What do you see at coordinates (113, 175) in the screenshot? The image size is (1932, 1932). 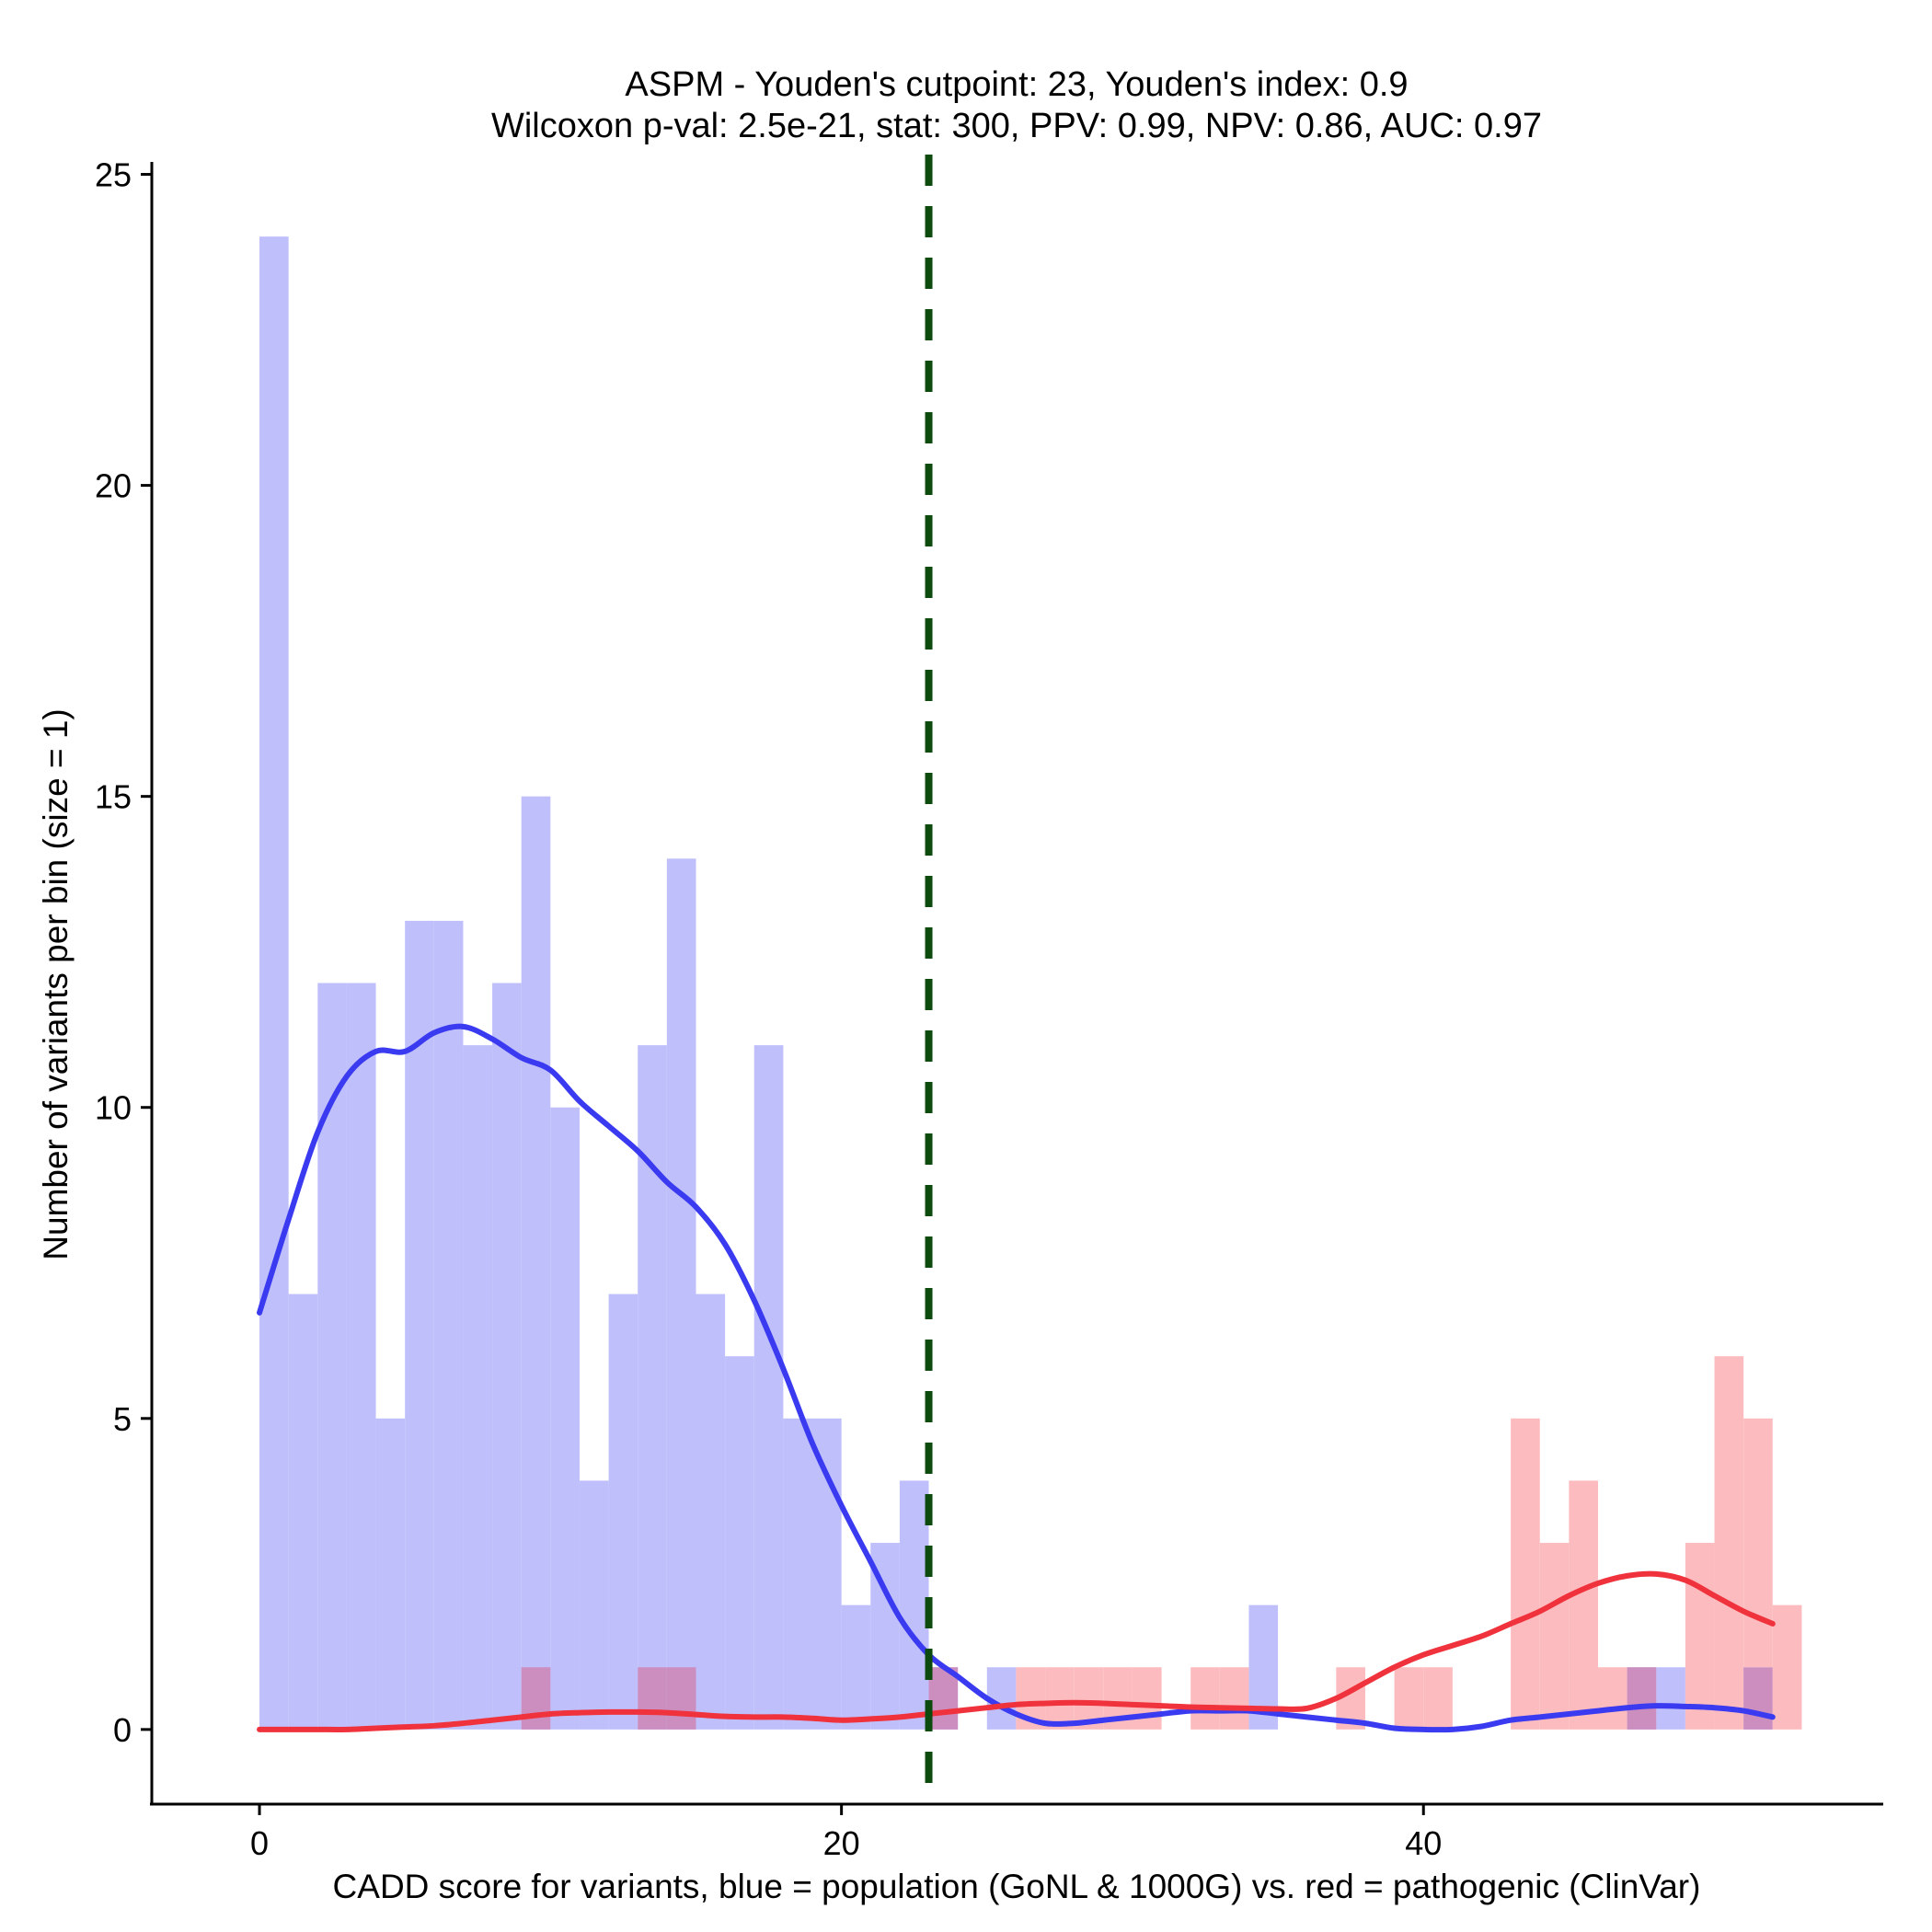 I see `y-tick-label: 25` at bounding box center [113, 175].